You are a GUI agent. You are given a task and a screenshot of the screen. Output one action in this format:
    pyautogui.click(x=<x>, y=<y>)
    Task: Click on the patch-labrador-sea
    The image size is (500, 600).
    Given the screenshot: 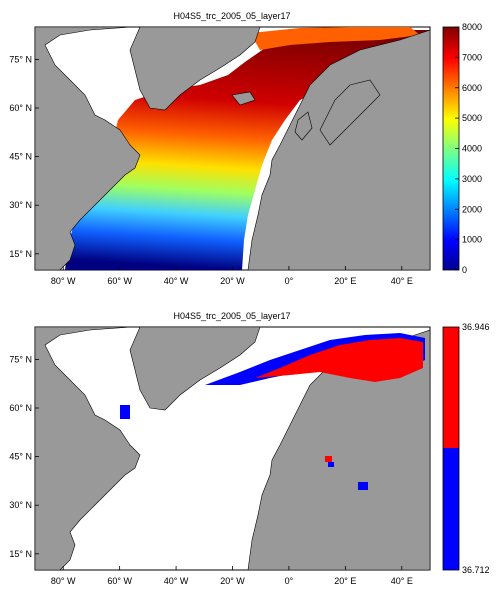 What is the action you would take?
    pyautogui.click(x=125, y=412)
    